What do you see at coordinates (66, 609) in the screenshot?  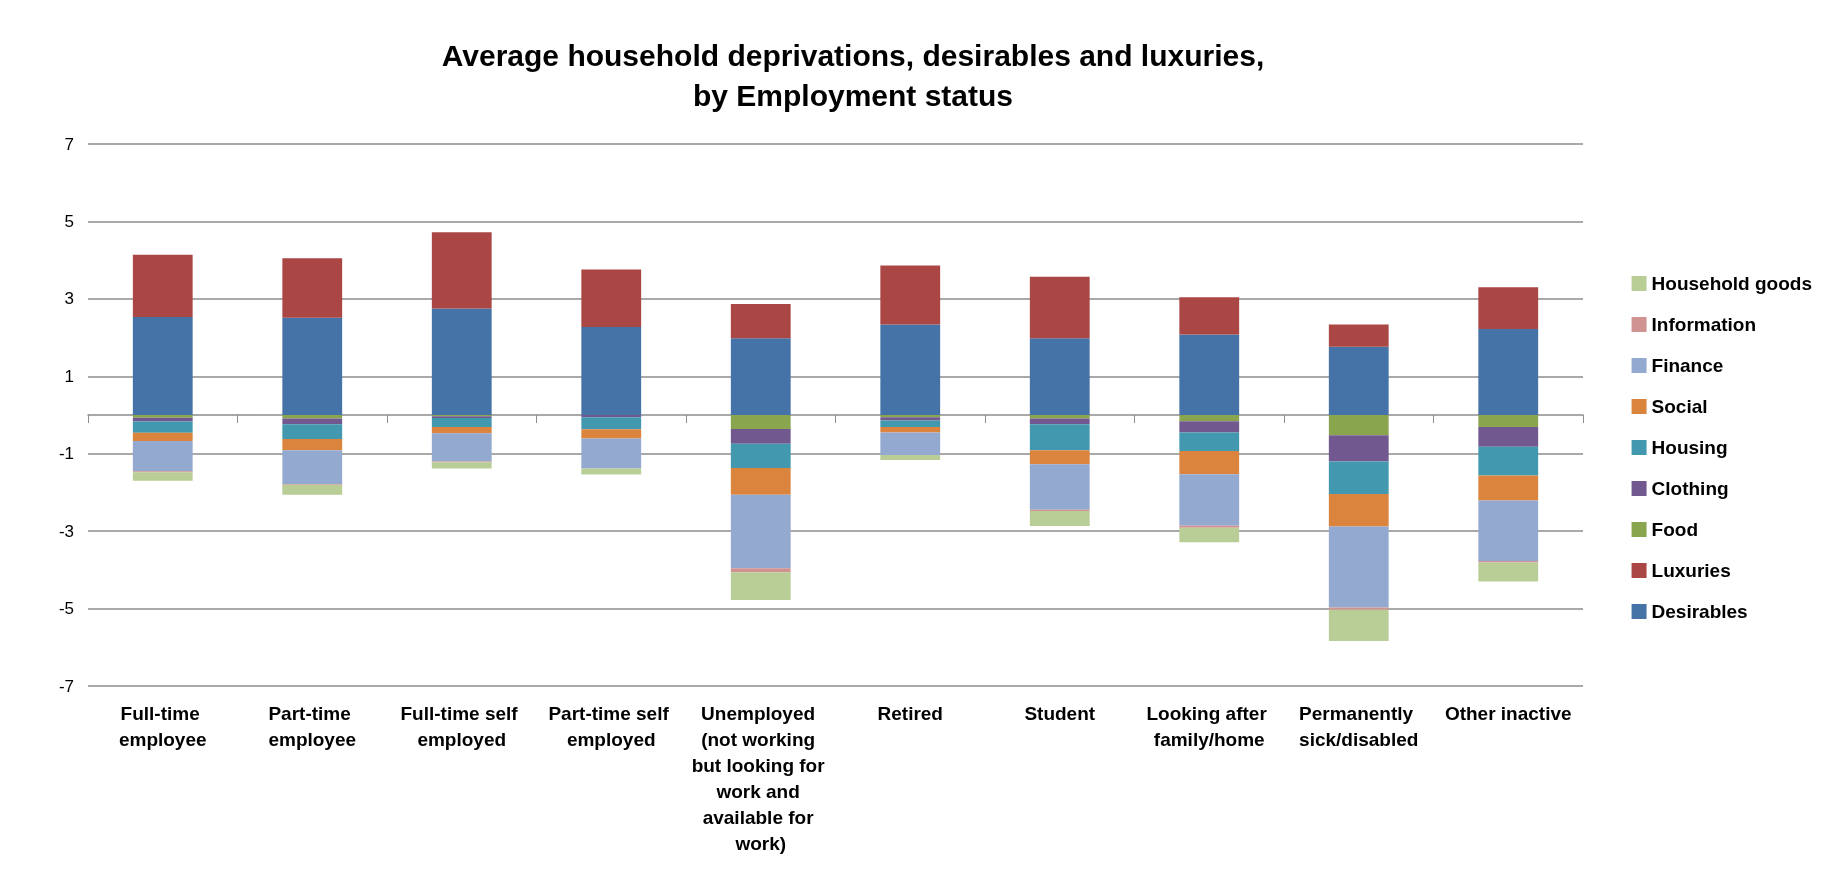 I see `y-tick-label: -5` at bounding box center [66, 609].